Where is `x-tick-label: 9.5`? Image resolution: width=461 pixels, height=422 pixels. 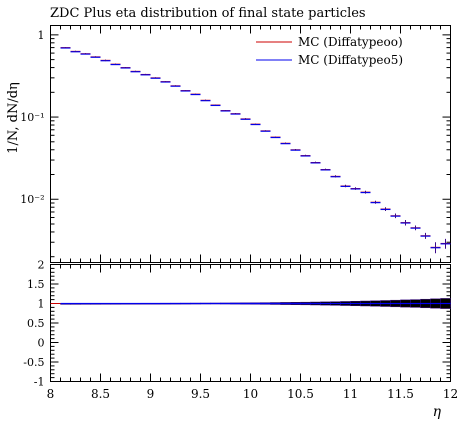
x-tick-label: 9.5 is located at coordinates (200, 394).